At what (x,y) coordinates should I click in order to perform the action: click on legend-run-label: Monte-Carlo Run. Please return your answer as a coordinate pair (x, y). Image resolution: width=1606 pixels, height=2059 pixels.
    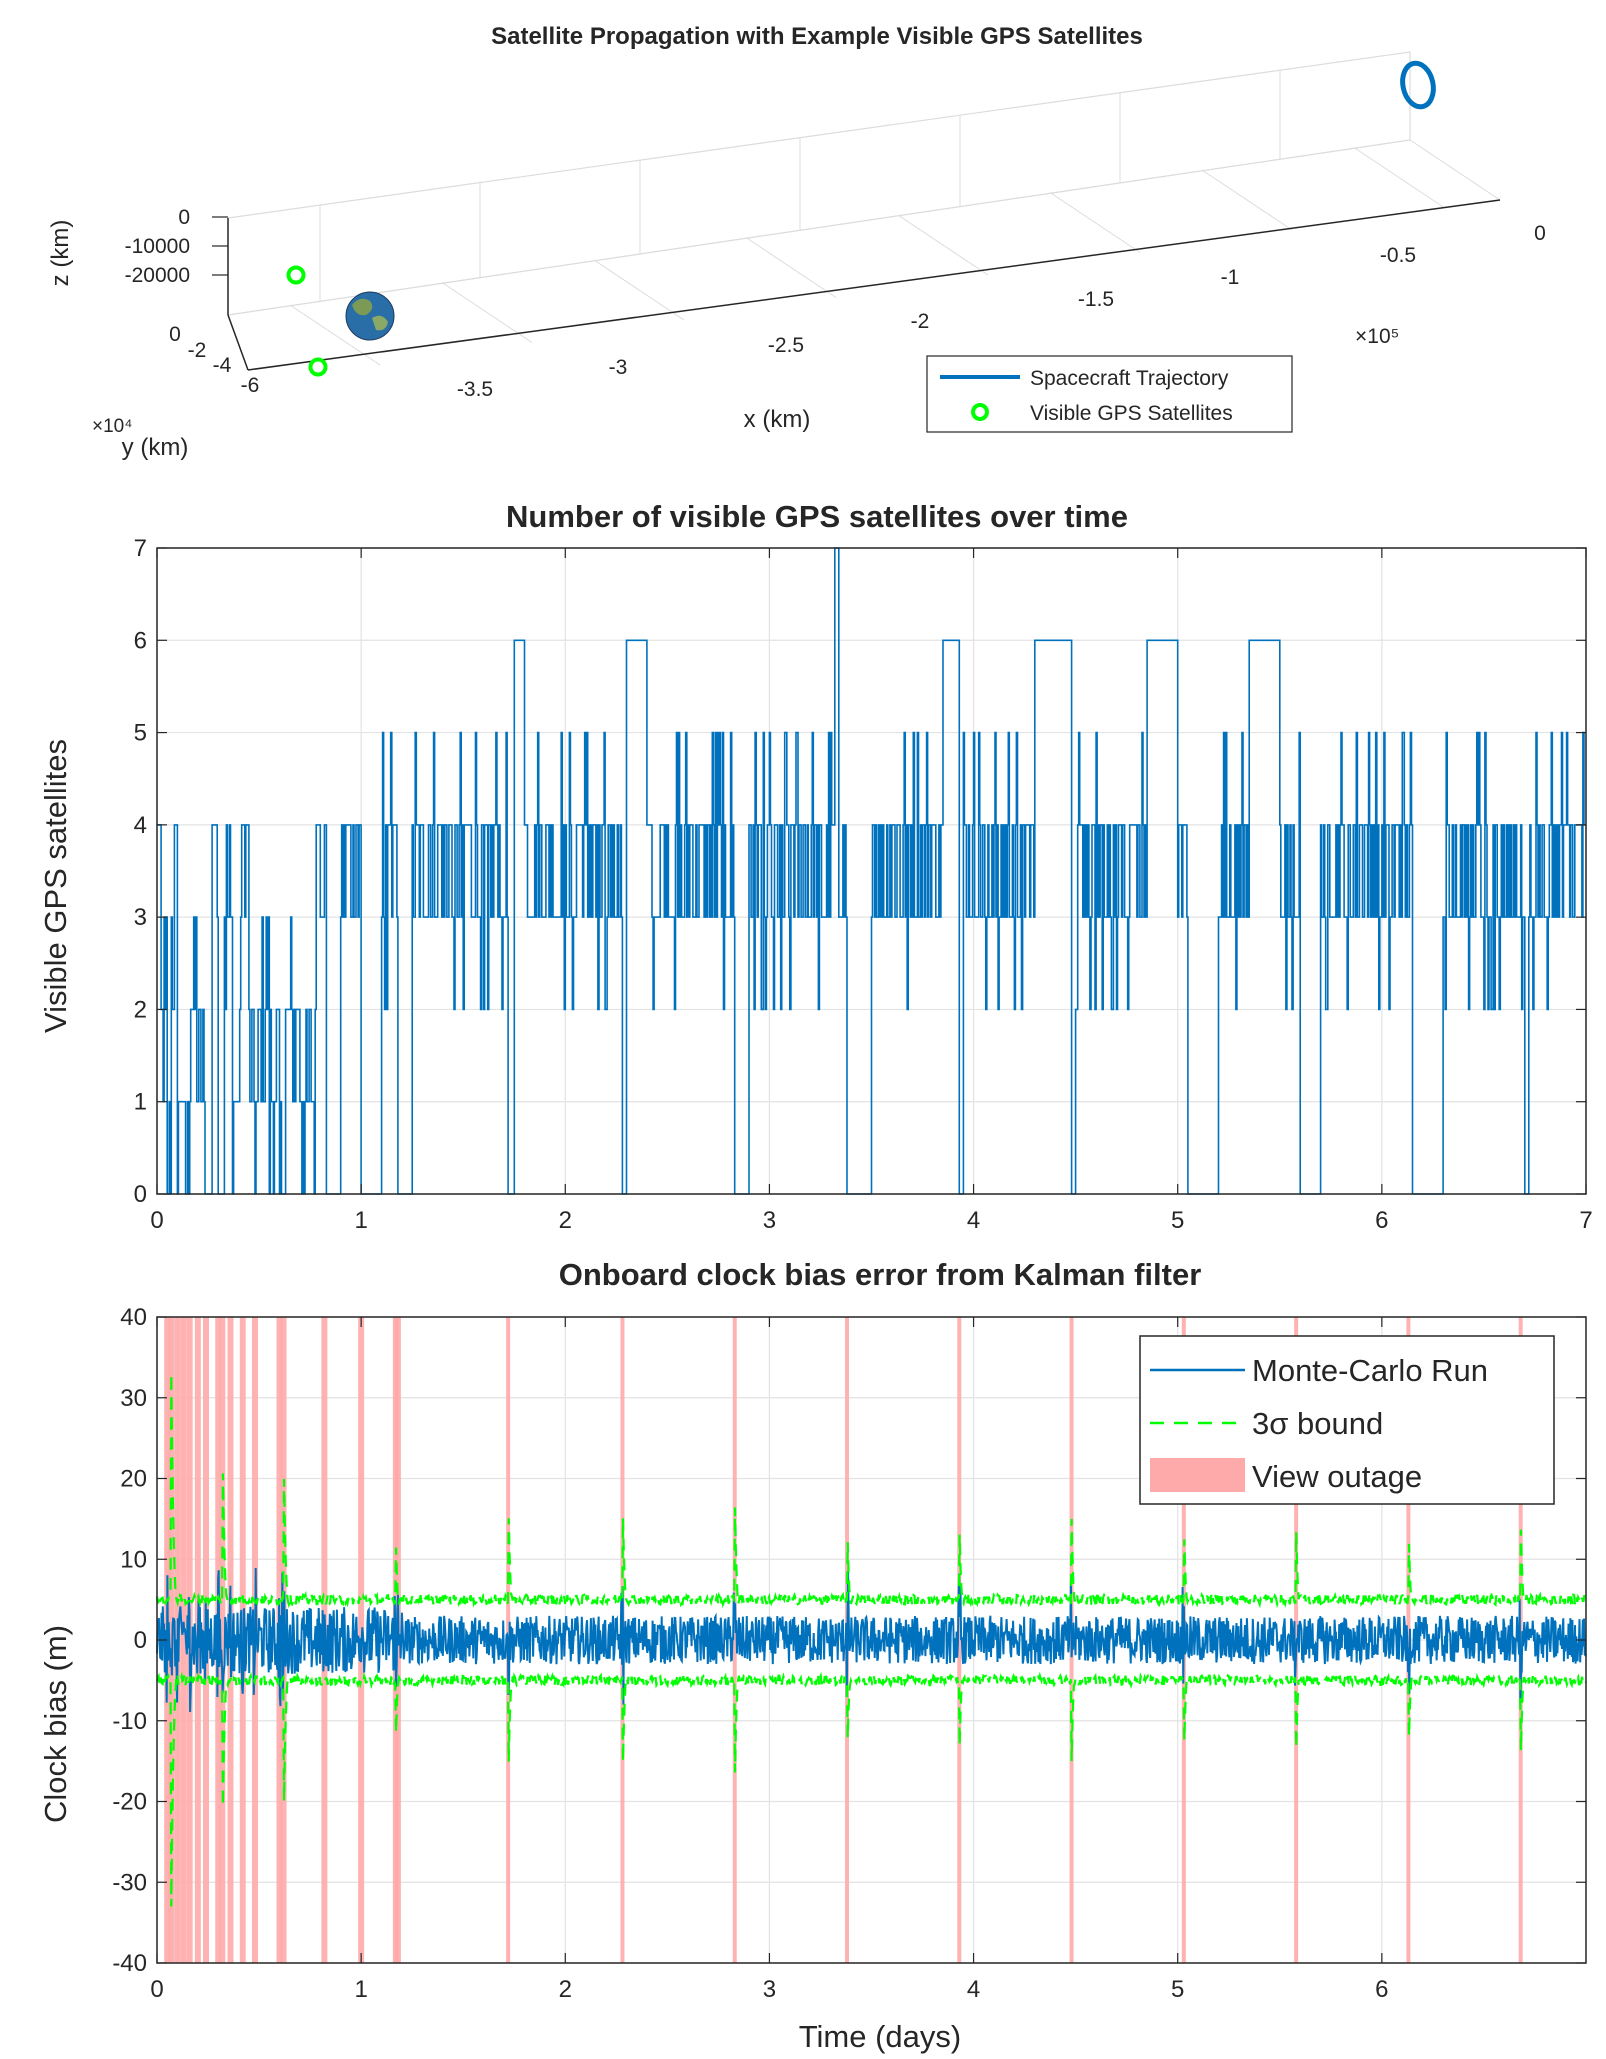
    Looking at the image, I should click on (1370, 1370).